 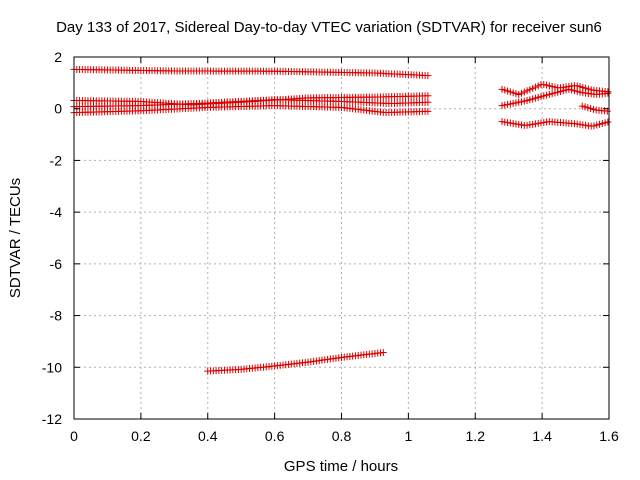 I want to click on y-tick-label: -12, so click(x=52, y=419).